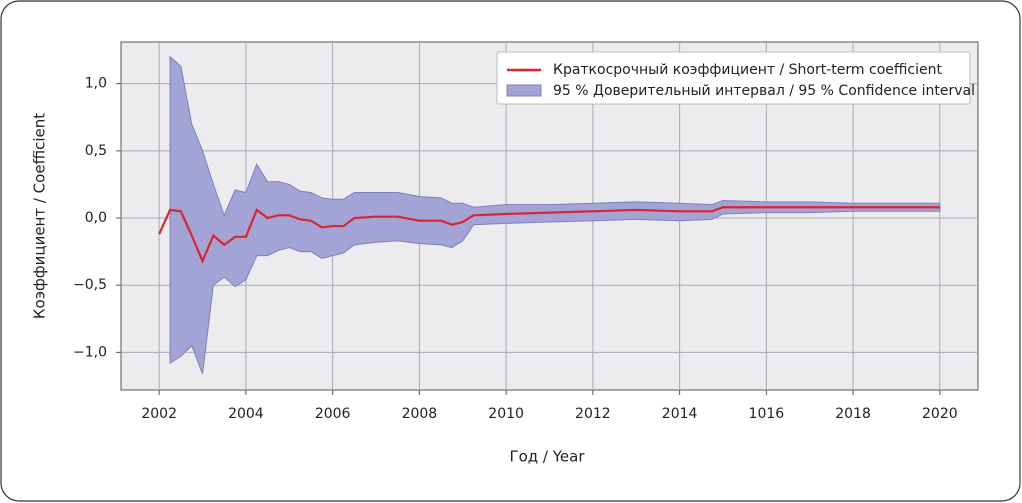  What do you see at coordinates (593, 414) in the screenshot?
I see `x-tick-label: 2012` at bounding box center [593, 414].